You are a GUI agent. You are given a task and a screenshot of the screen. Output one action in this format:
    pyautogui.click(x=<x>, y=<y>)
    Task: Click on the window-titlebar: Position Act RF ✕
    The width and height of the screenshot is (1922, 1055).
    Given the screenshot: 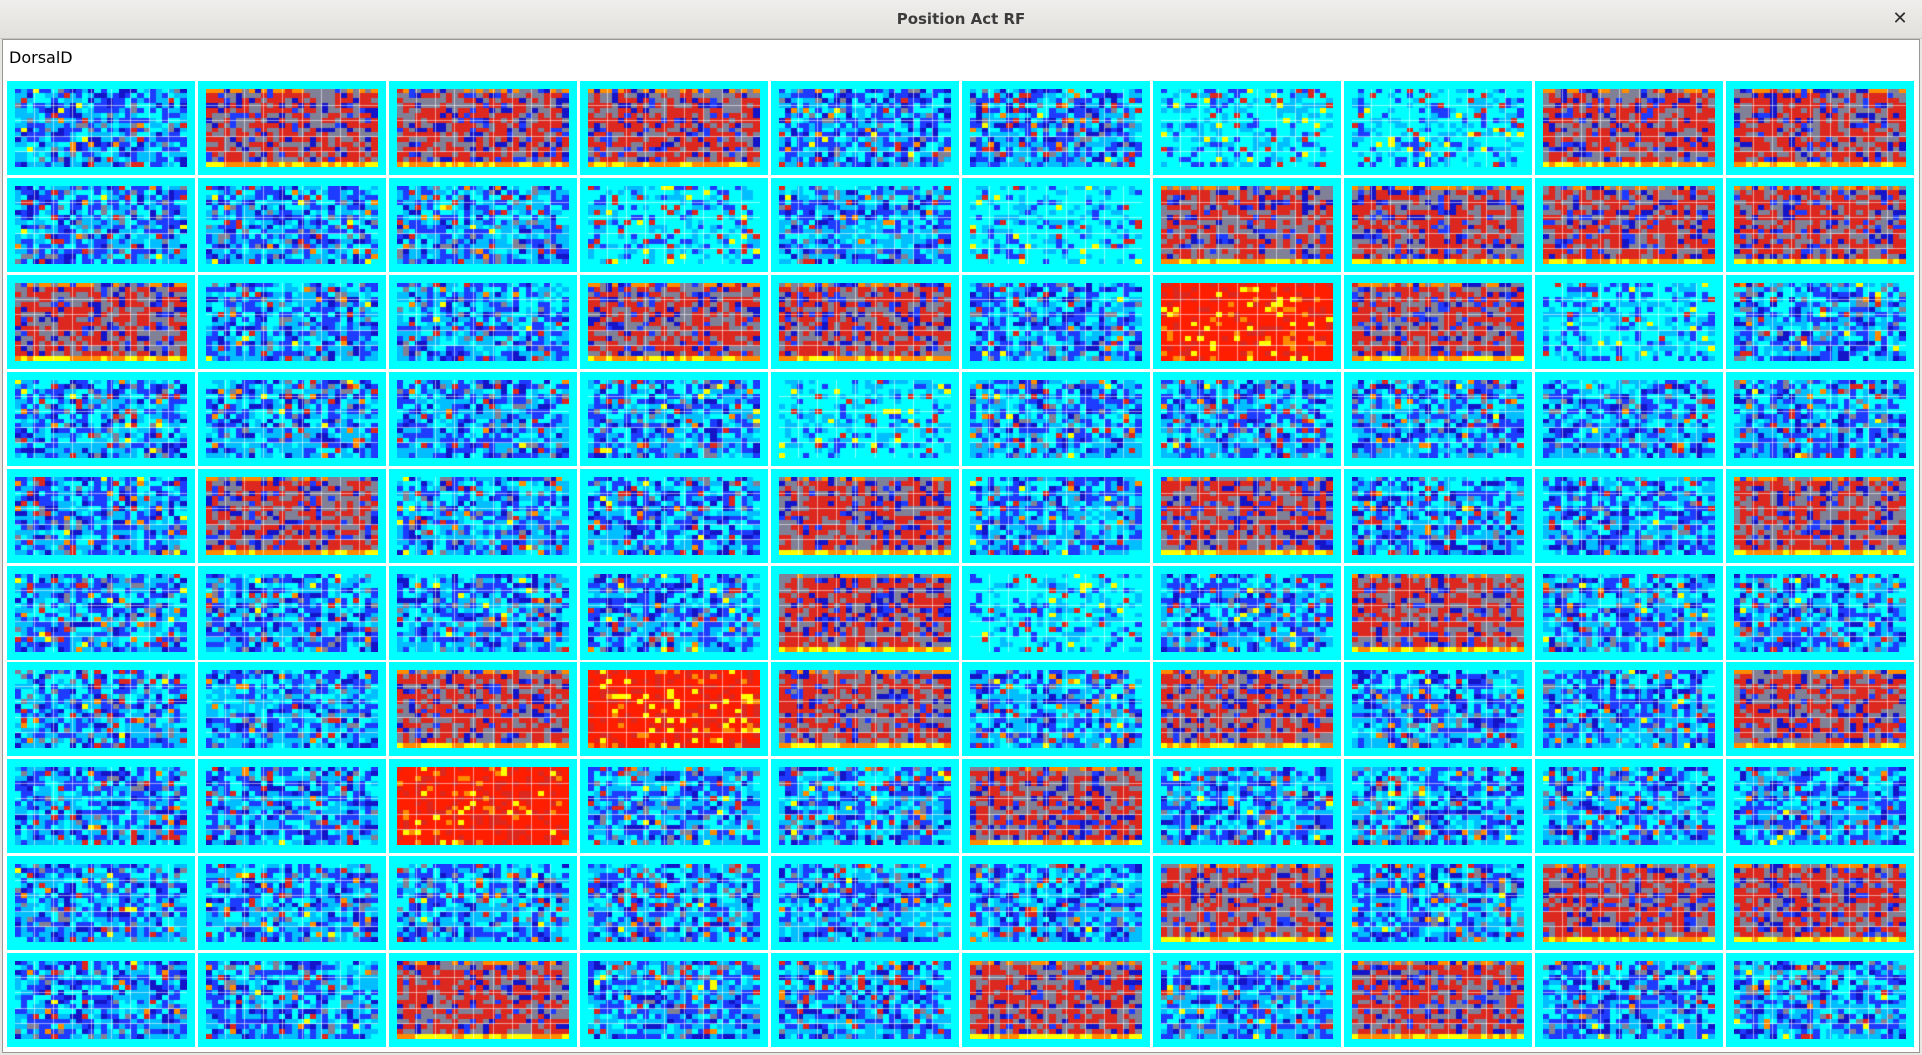 What is the action you would take?
    pyautogui.click(x=961, y=19)
    